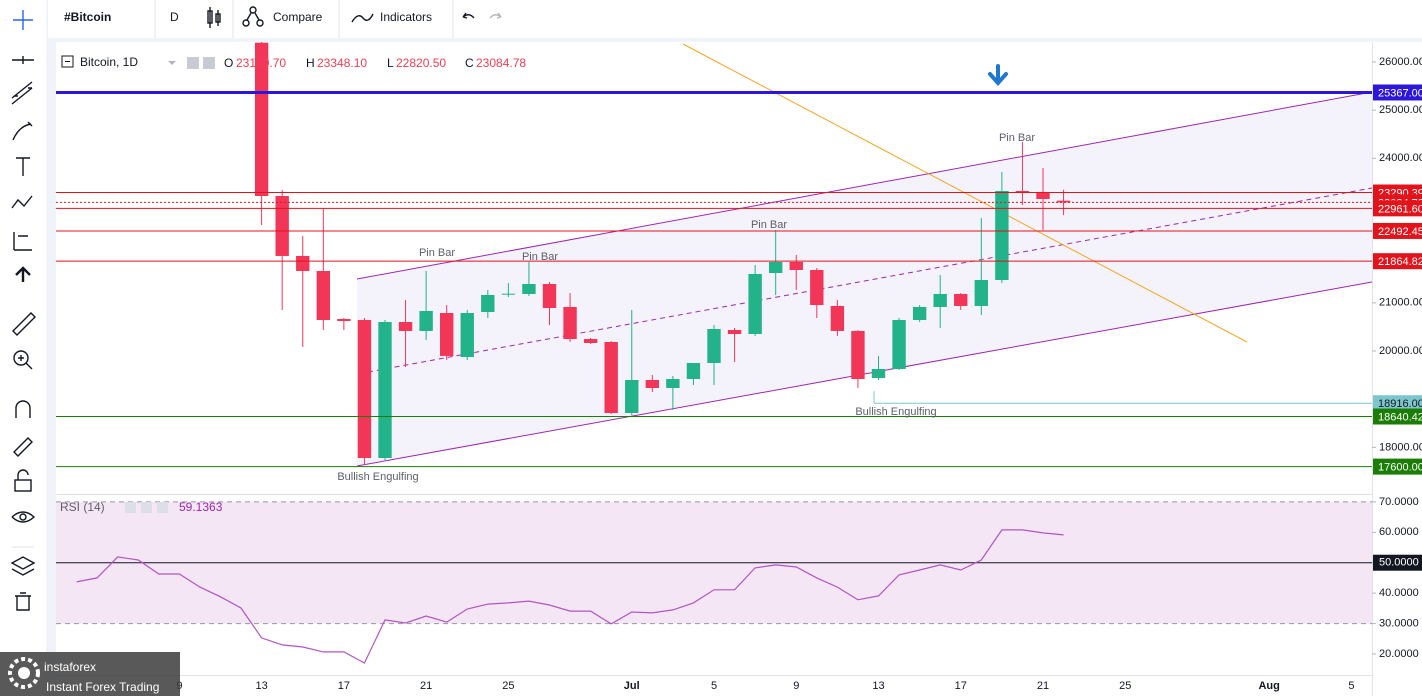 The height and width of the screenshot is (696, 1422). Describe the element at coordinates (214, 17) in the screenshot. I see `candle-type-icon` at that location.